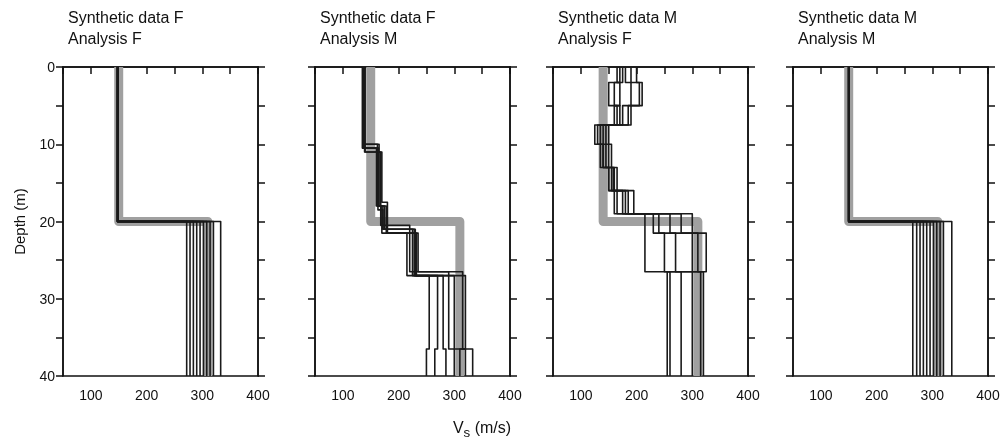 The width and height of the screenshot is (1005, 448). What do you see at coordinates (47, 221) in the screenshot?
I see `y-tick-label: 20` at bounding box center [47, 221].